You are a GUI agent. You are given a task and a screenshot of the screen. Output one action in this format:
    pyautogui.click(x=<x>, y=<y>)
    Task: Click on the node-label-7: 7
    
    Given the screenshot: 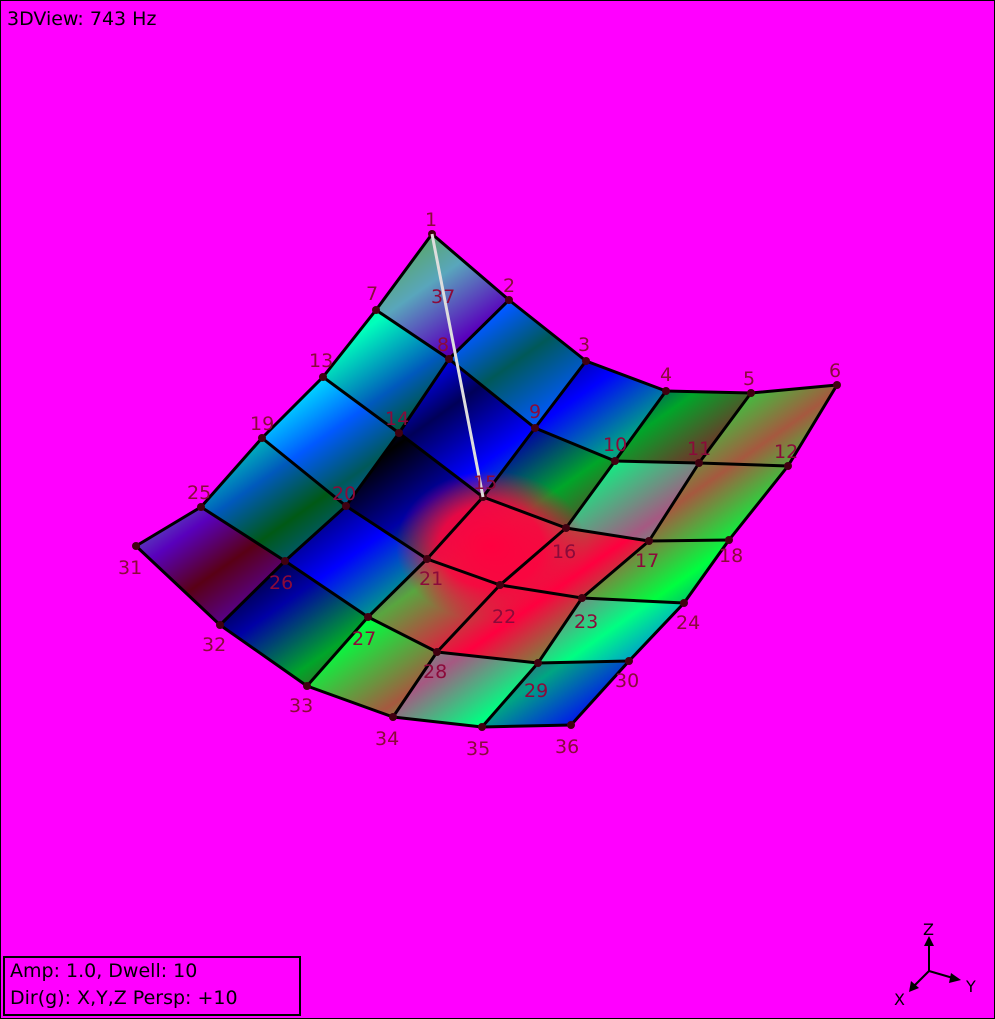 What is the action you would take?
    pyautogui.click(x=372, y=294)
    